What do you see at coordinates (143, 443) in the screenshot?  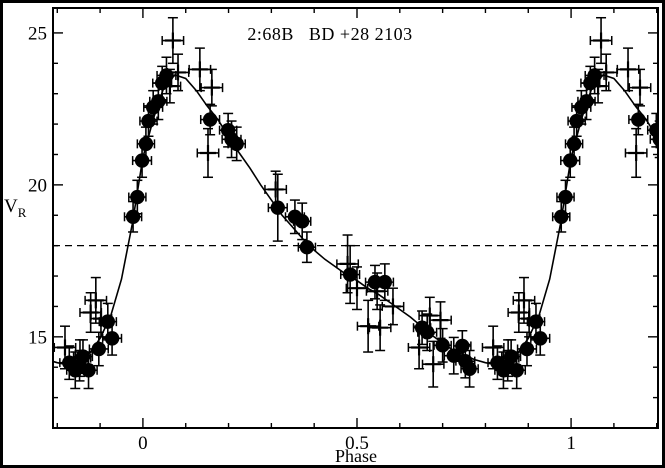 I see `x-tick-label: 0` at bounding box center [143, 443].